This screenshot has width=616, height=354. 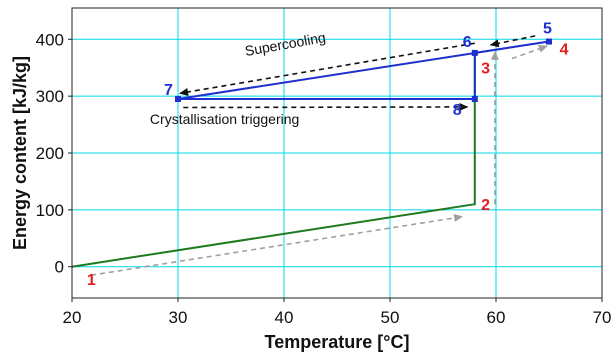 I want to click on point-label-8: 8, so click(x=457, y=110).